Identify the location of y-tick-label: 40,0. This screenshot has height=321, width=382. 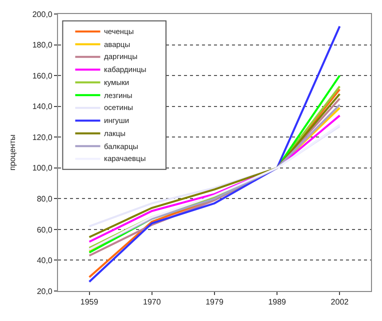
(44, 261).